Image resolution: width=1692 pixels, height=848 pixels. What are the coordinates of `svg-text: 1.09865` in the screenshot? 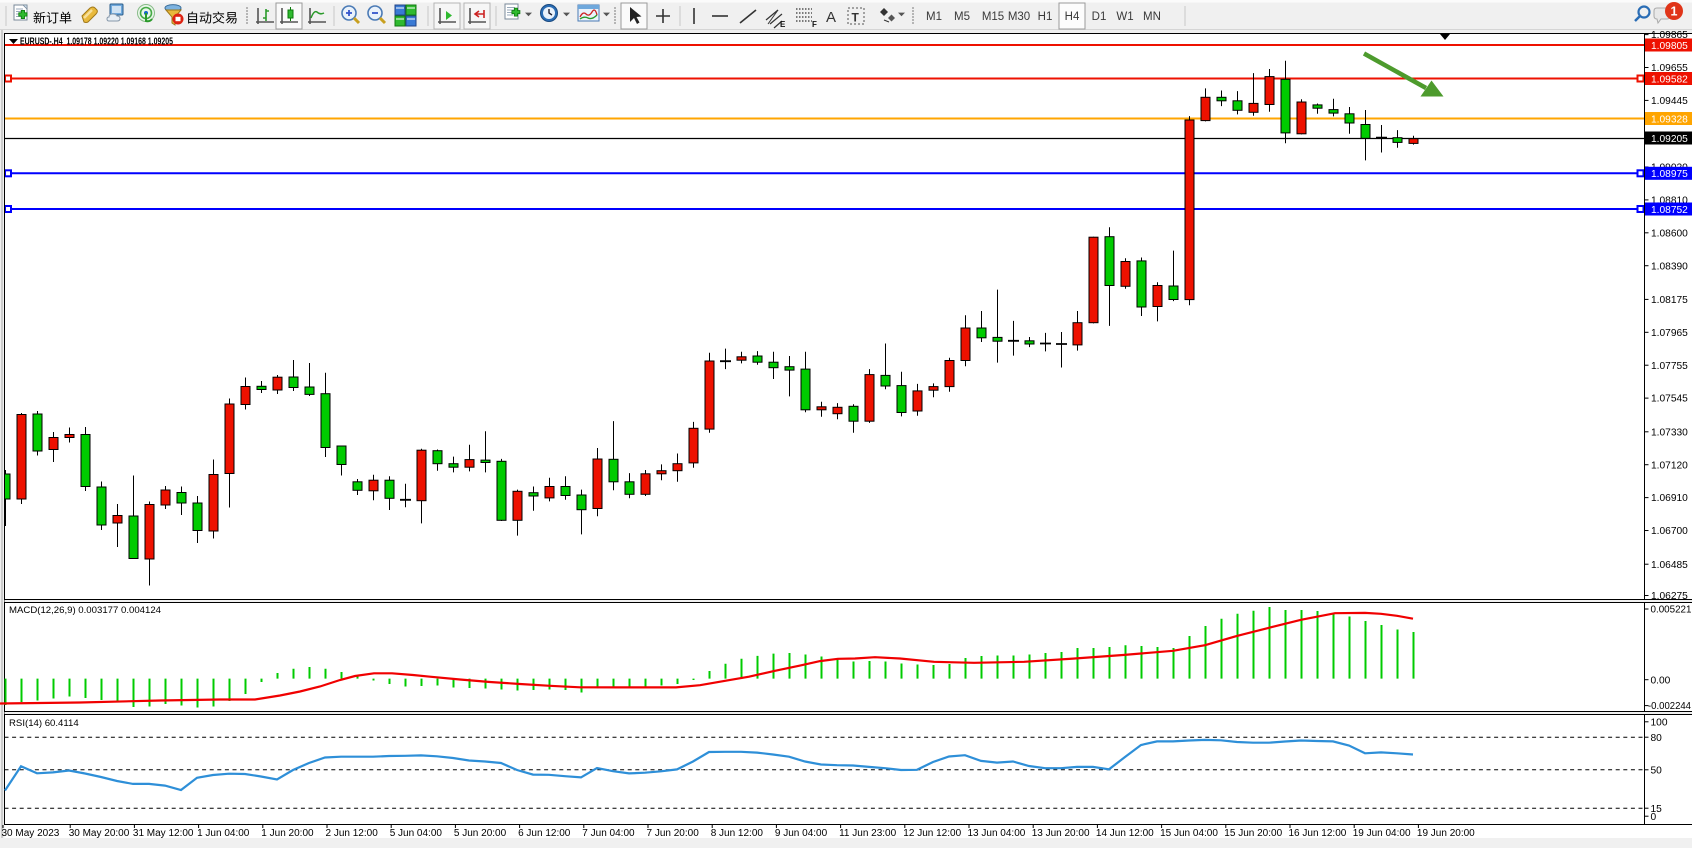 It's located at (1669, 35).